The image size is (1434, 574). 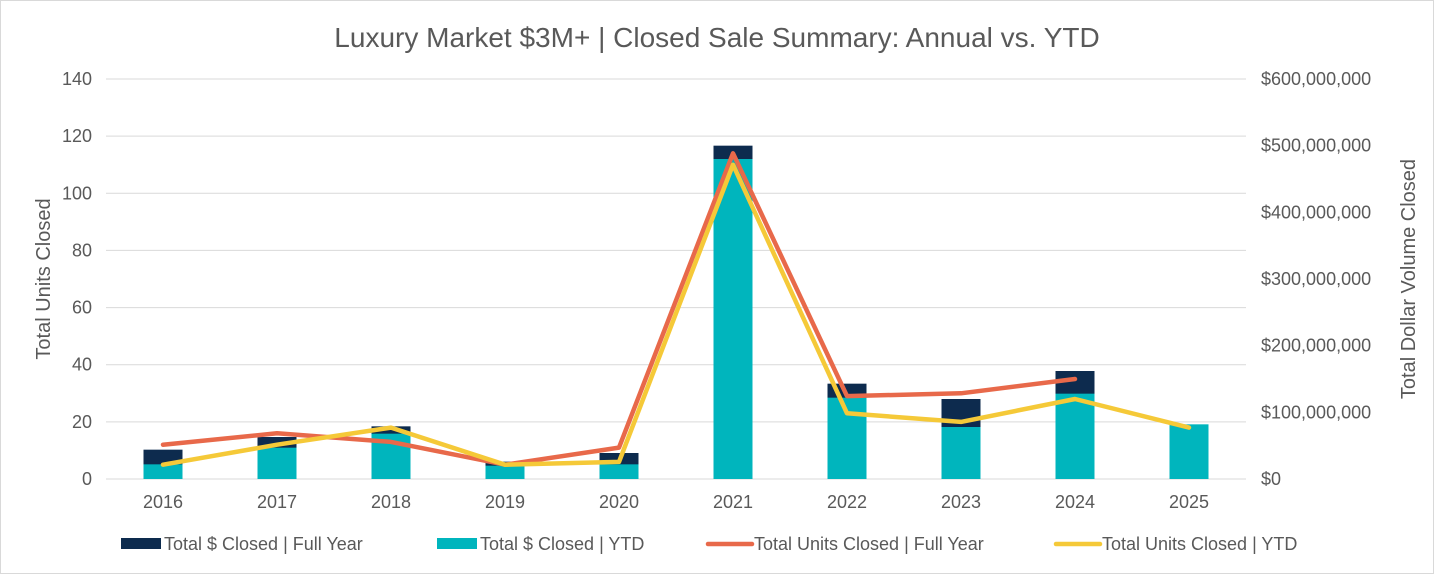 I want to click on x-tick-label: 2019, so click(x=505, y=502).